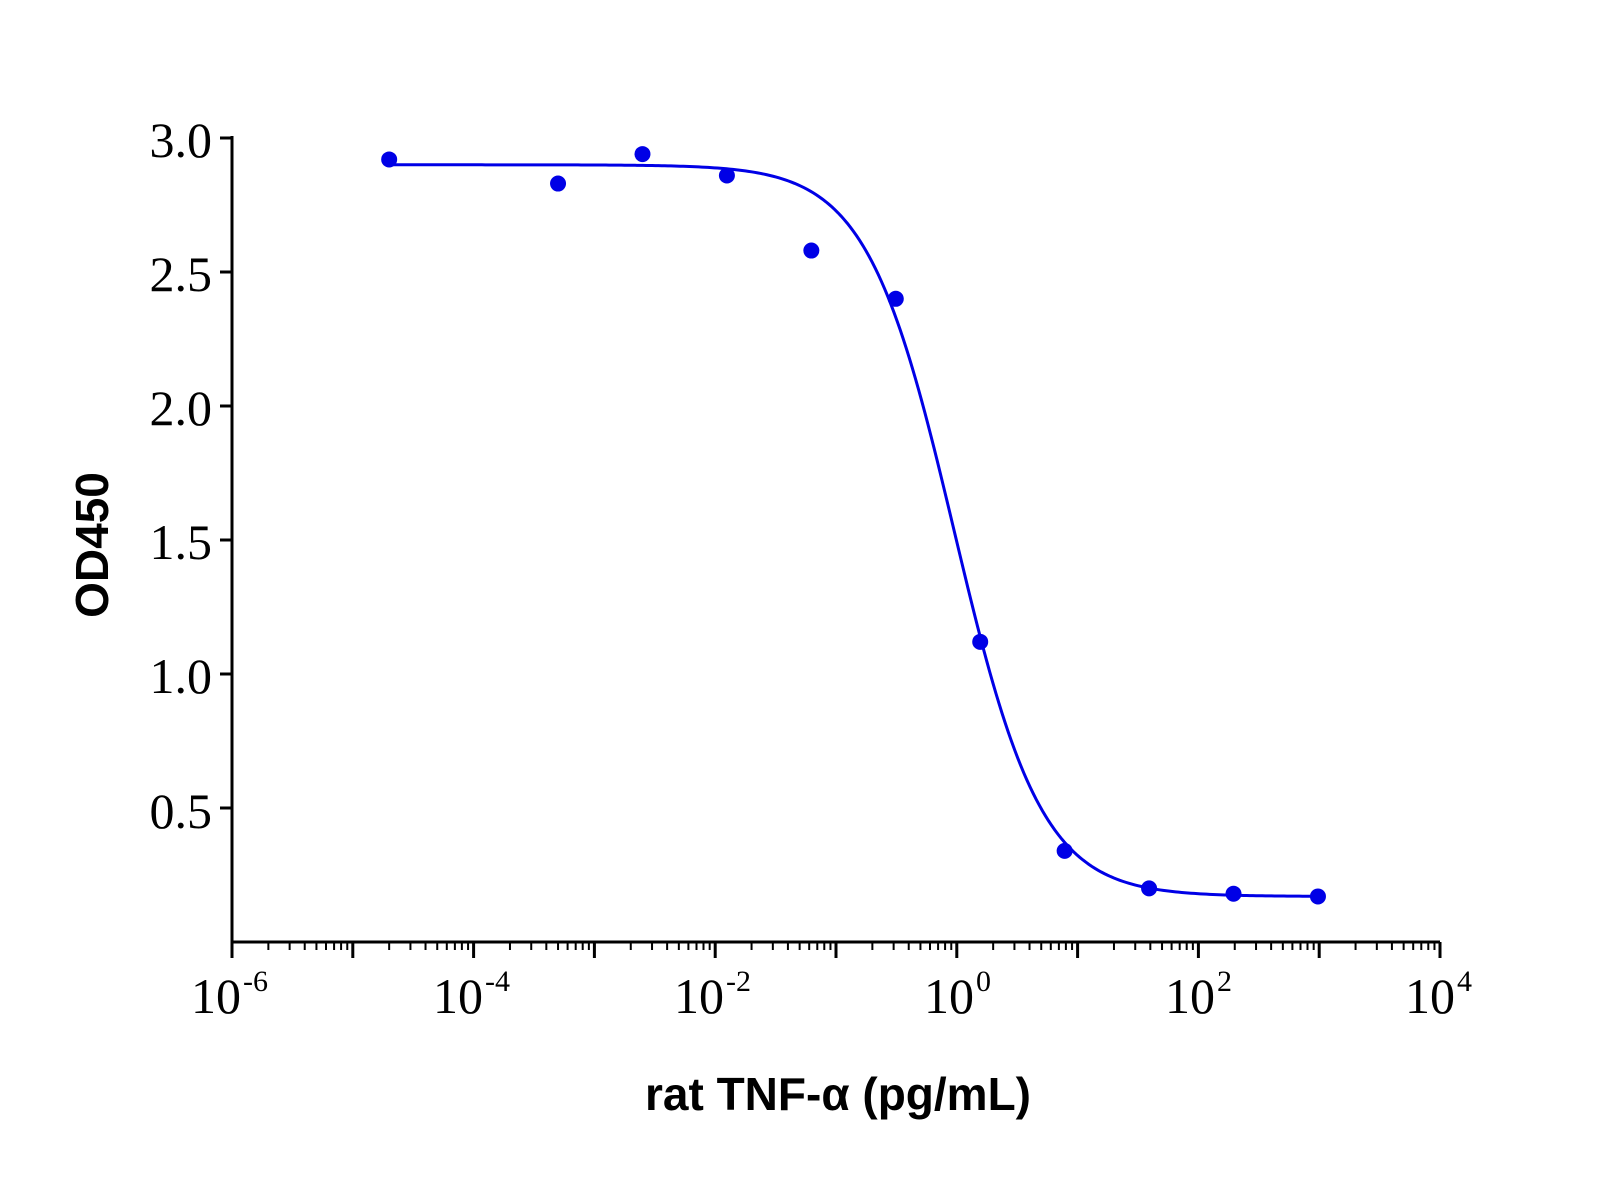 This screenshot has width=1600, height=1200. Describe the element at coordinates (181, 274) in the screenshot. I see `y-tick-label-2.5: 2.5` at that location.